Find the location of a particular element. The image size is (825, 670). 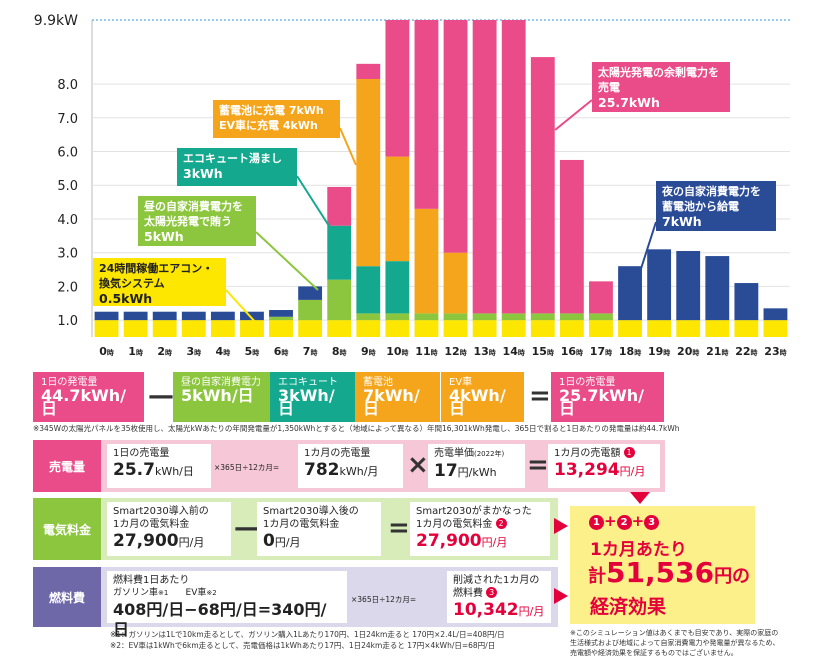

elec-label: 電気料金 is located at coordinates (67, 529).